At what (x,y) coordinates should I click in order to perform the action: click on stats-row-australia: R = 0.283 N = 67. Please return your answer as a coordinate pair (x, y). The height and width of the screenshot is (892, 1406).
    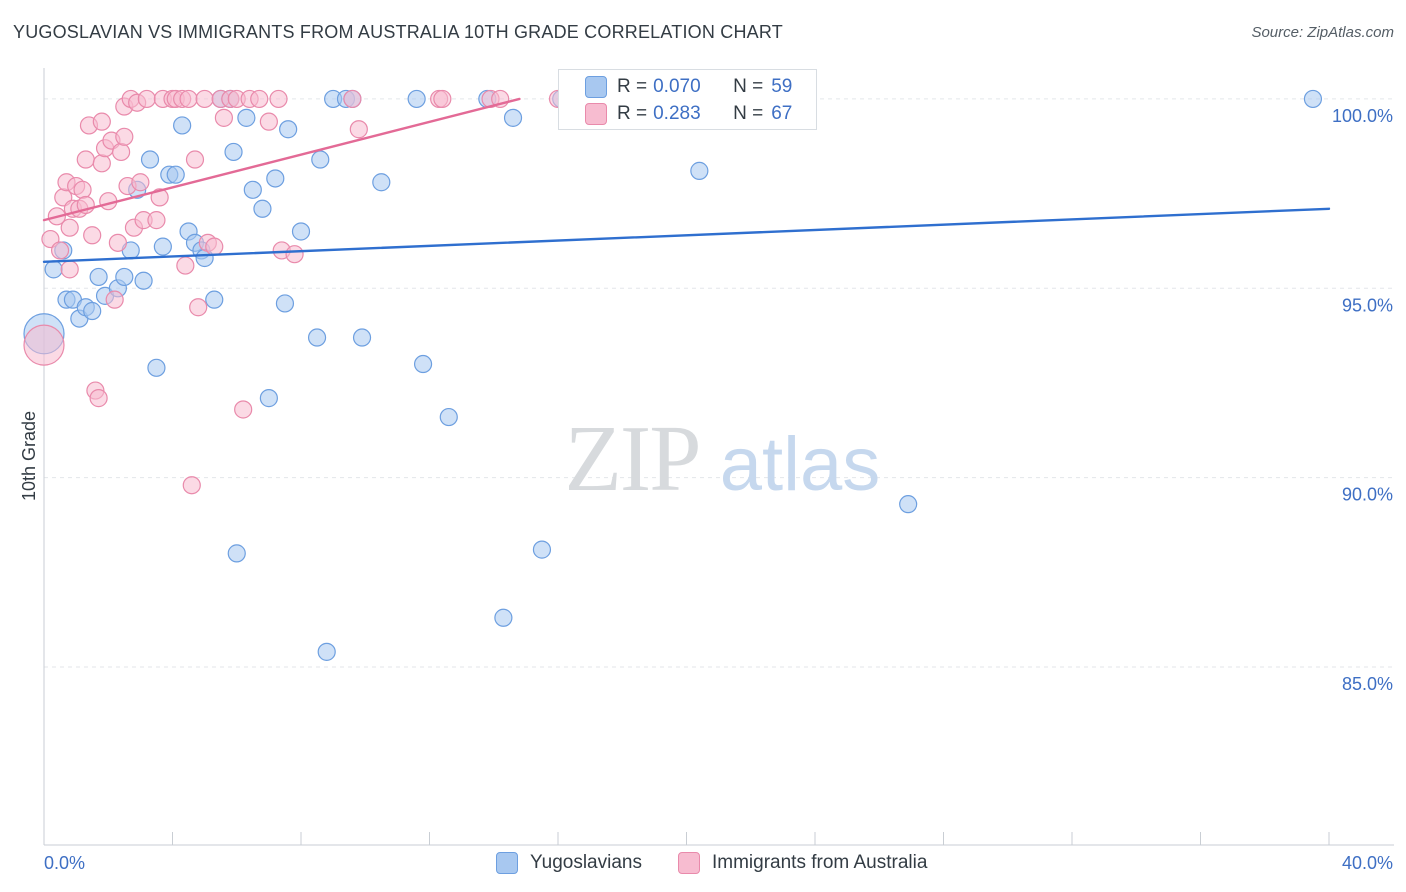
    Looking at the image, I should click on (688, 114).